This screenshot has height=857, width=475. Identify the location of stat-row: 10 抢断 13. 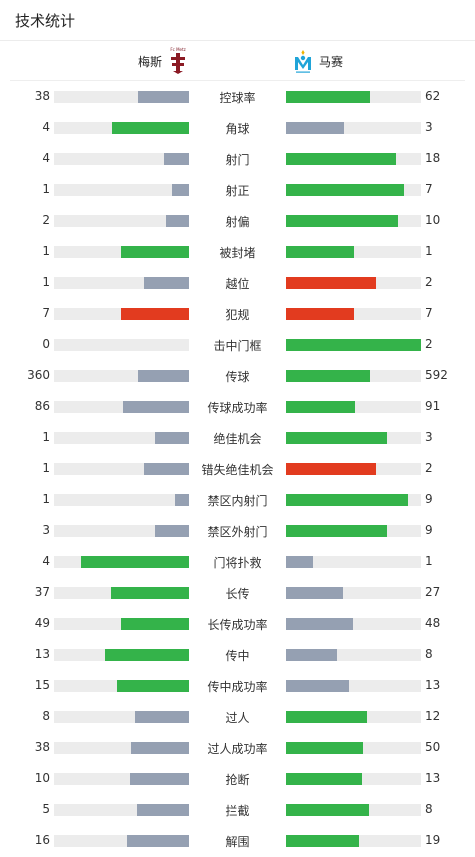
(237, 778).